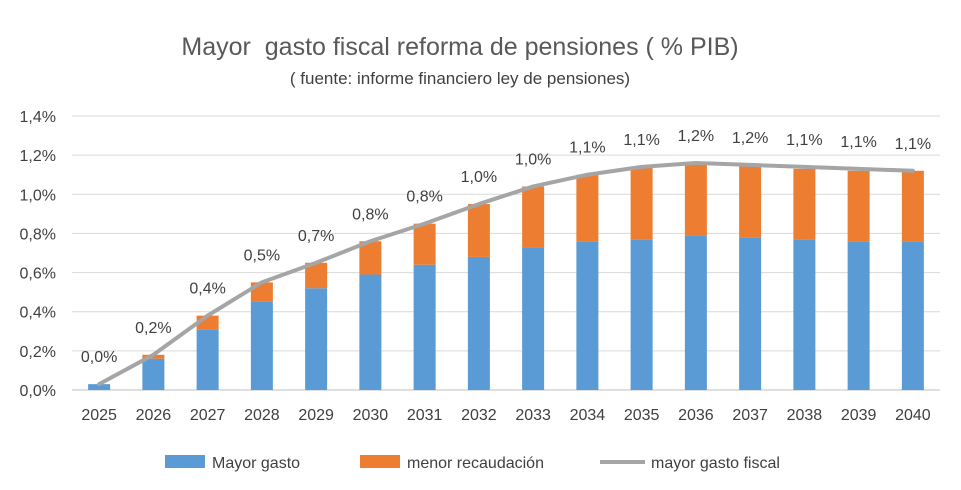  Describe the element at coordinates (38, 195) in the screenshot. I see `y-tick-label: 1,0%` at that location.